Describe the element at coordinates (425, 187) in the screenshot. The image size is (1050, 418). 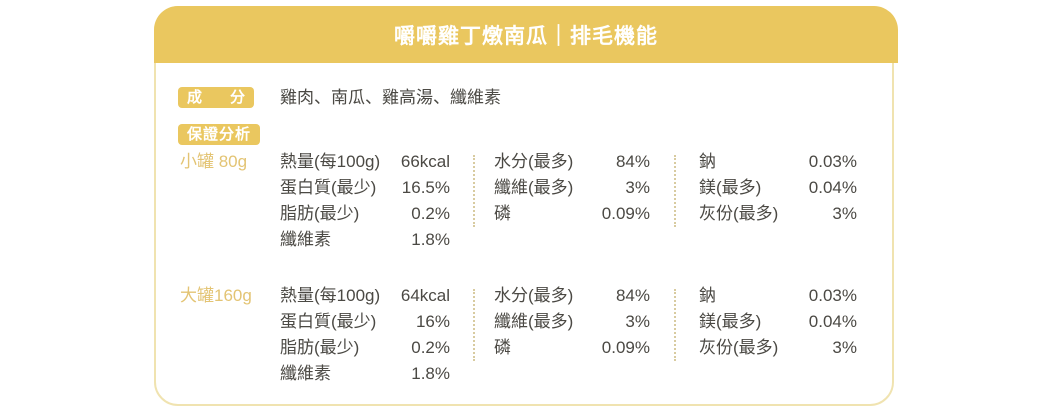
I see `nutrient-value: 16.5%` at that location.